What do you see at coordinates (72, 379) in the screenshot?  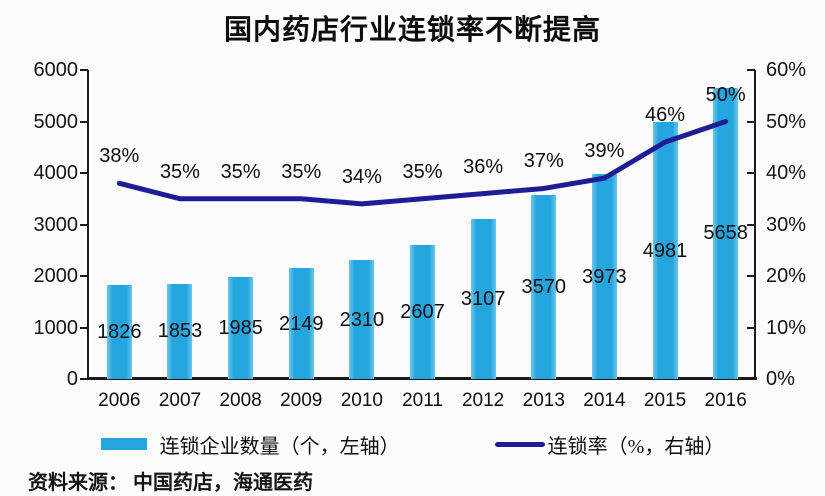 I see `left-axis-tick-label: 0` at bounding box center [72, 379].